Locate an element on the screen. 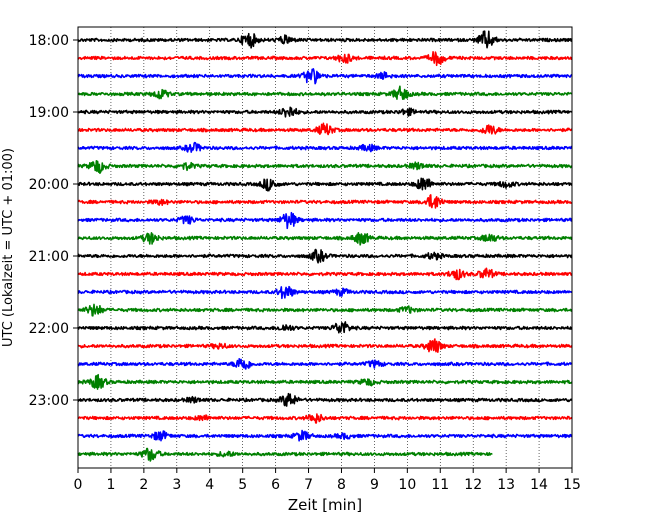 This screenshot has height=520, width=650. x-tick-label: 0 is located at coordinates (78, 485).